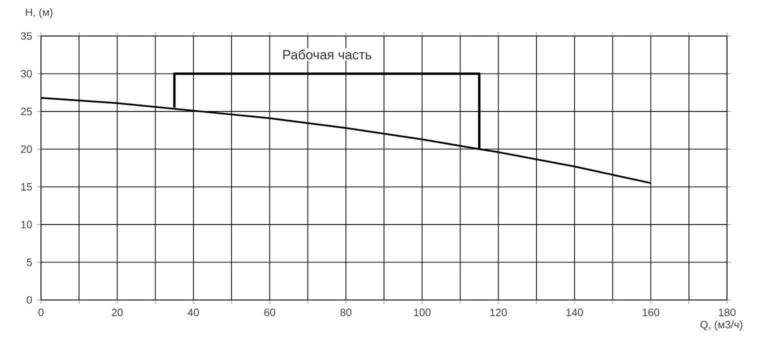 The image size is (762, 337). I want to click on x-tick-label: 100, so click(422, 312).